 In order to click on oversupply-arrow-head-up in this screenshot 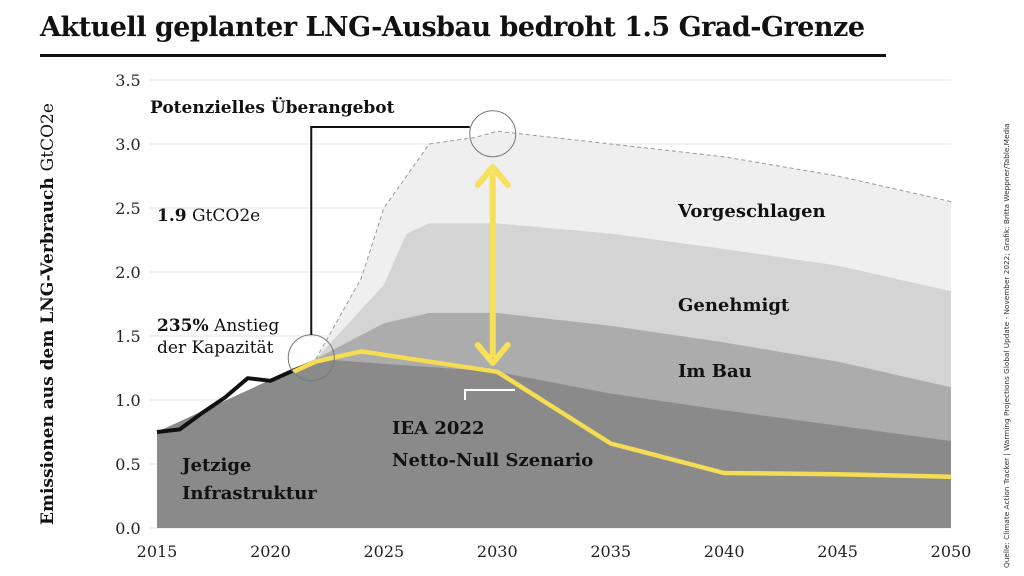, I will do `click(492, 176)`.